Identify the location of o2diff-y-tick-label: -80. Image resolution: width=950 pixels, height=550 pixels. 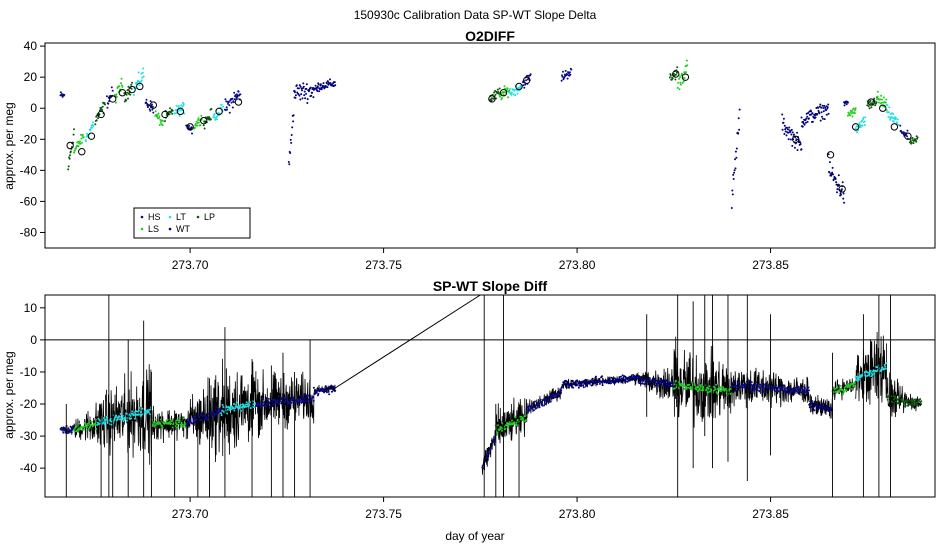
(29, 232).